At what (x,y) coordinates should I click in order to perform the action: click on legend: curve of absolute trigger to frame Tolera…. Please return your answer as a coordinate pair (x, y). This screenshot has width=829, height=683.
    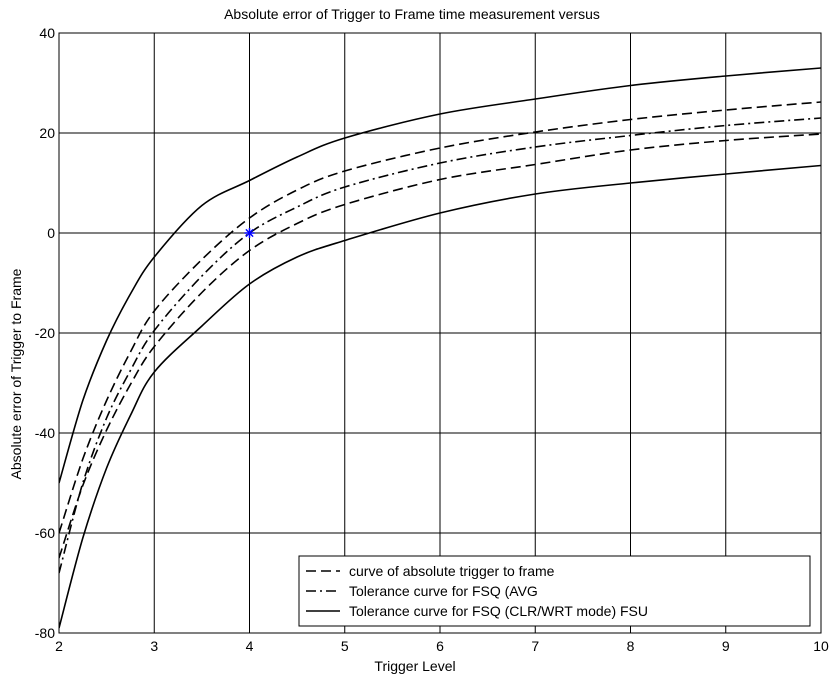
    Looking at the image, I should click on (554, 591).